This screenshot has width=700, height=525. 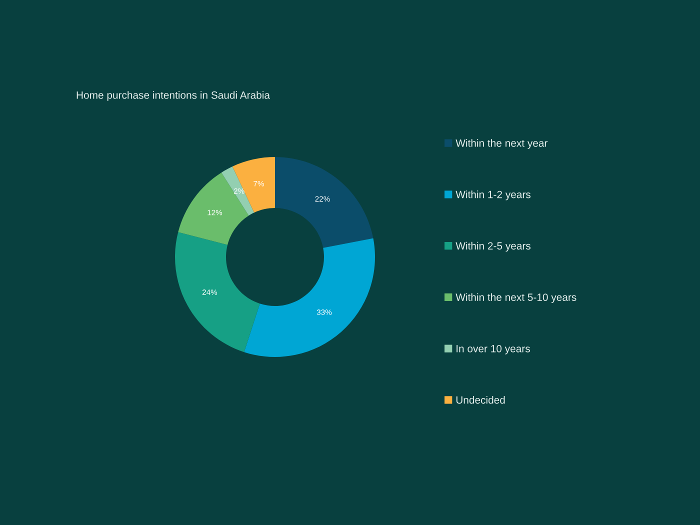 What do you see at coordinates (493, 195) in the screenshot?
I see `legend-label: Within 1-2 years` at bounding box center [493, 195].